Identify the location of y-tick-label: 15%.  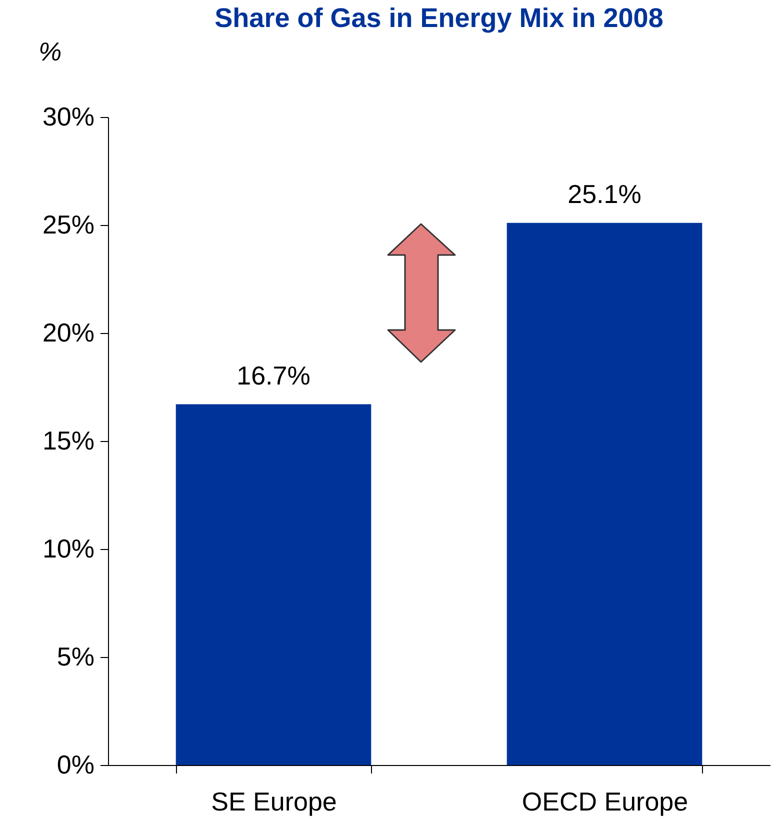
(68, 441).